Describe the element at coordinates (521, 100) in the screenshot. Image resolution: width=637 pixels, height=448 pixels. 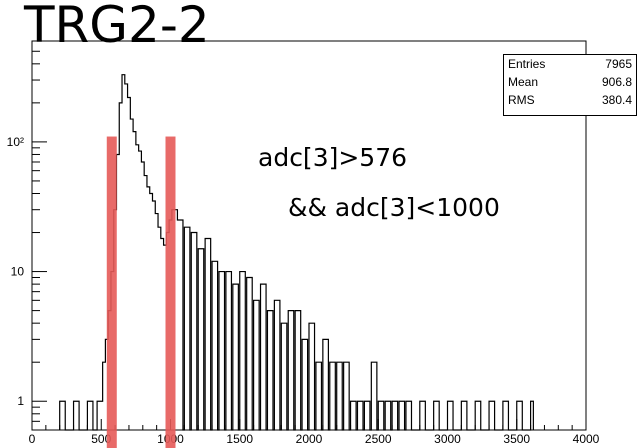
I see `stat-name: RMS` at that location.